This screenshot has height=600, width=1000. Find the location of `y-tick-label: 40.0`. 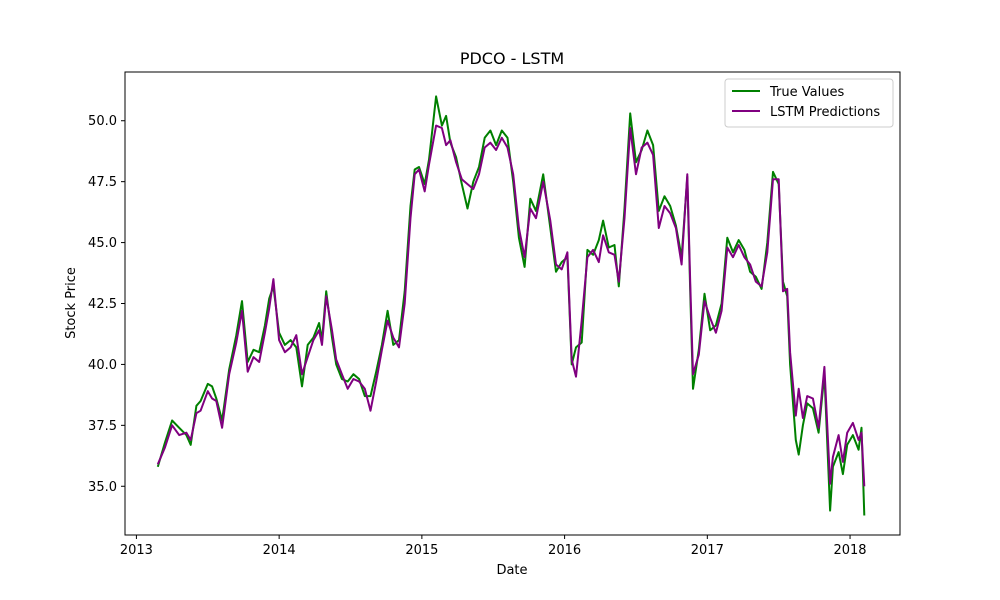

y-tick-label: 40.0 is located at coordinates (102, 365).